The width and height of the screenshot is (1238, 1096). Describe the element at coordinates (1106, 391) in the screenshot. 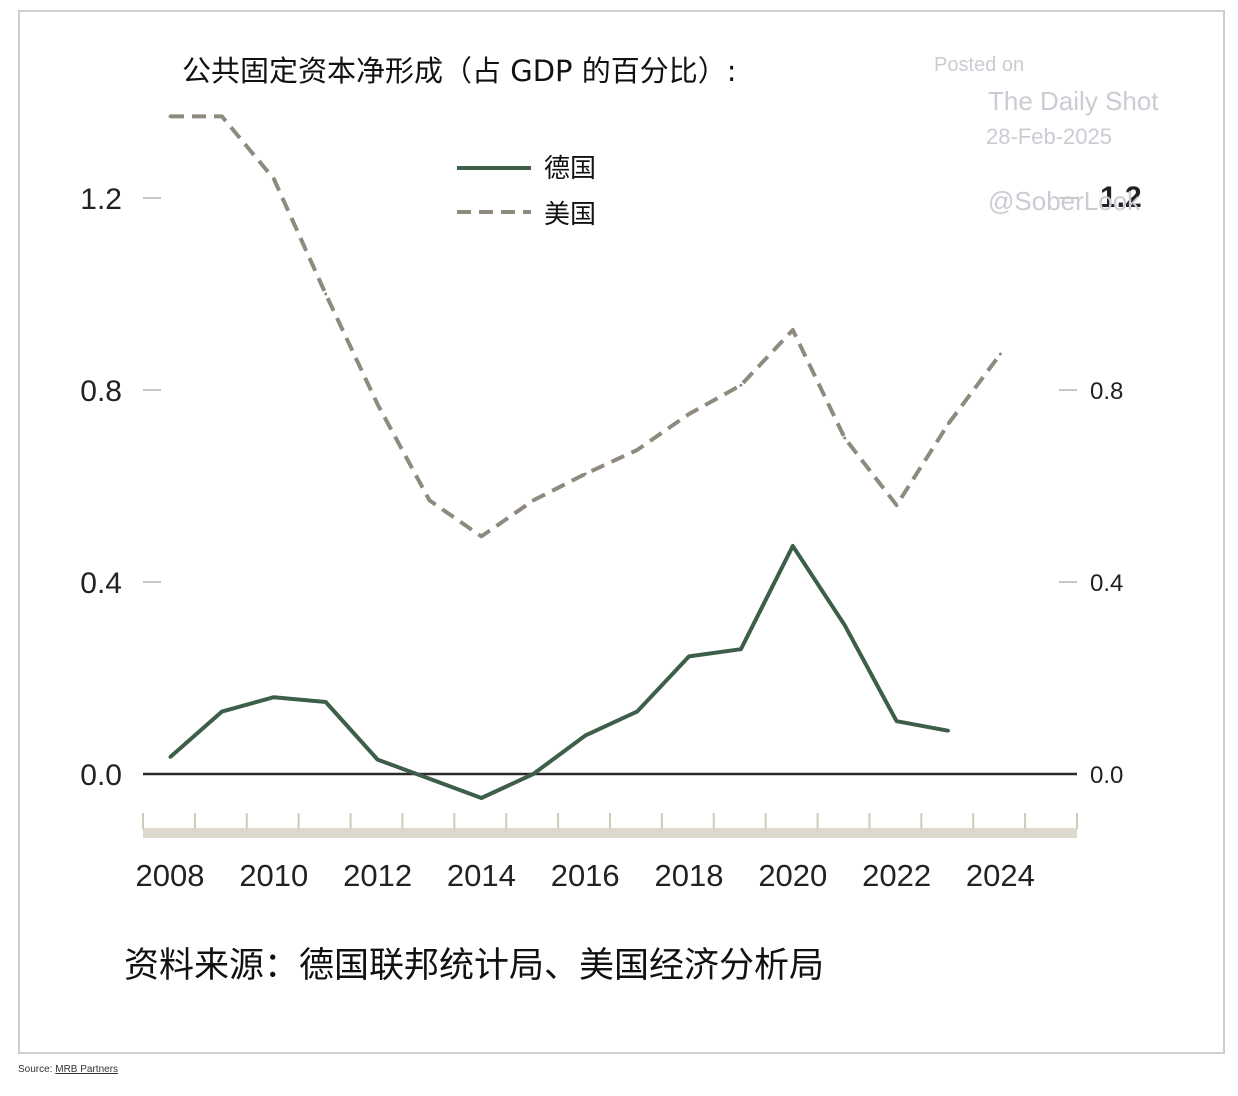

I see `y-tick-label-right: 0.8` at that location.